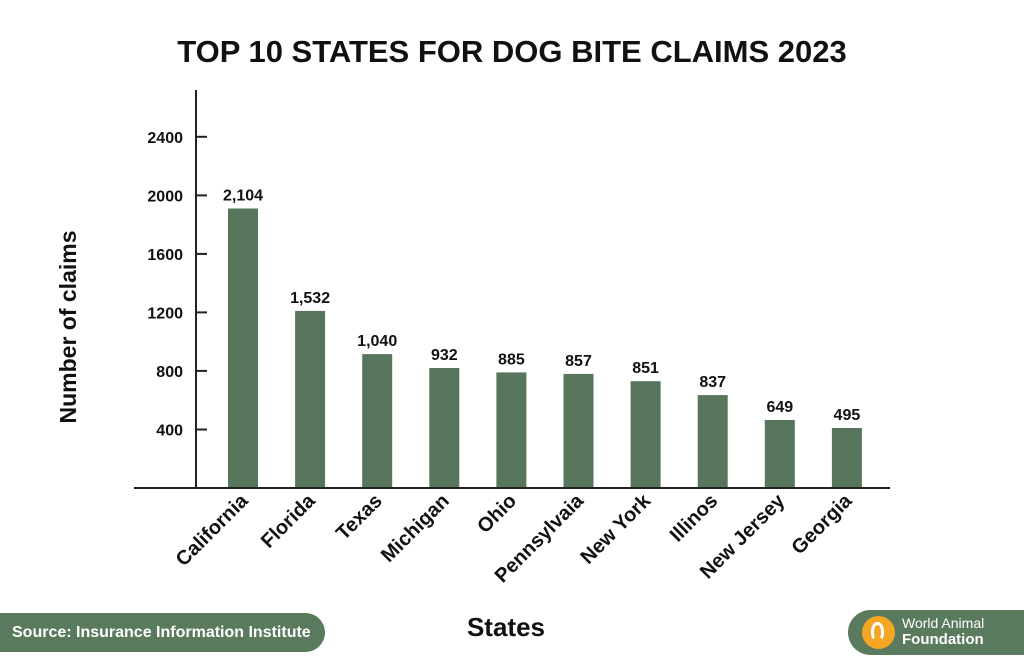 The height and width of the screenshot is (657, 1024). What do you see at coordinates (506, 627) in the screenshot?
I see `x-axis-label: States` at bounding box center [506, 627].